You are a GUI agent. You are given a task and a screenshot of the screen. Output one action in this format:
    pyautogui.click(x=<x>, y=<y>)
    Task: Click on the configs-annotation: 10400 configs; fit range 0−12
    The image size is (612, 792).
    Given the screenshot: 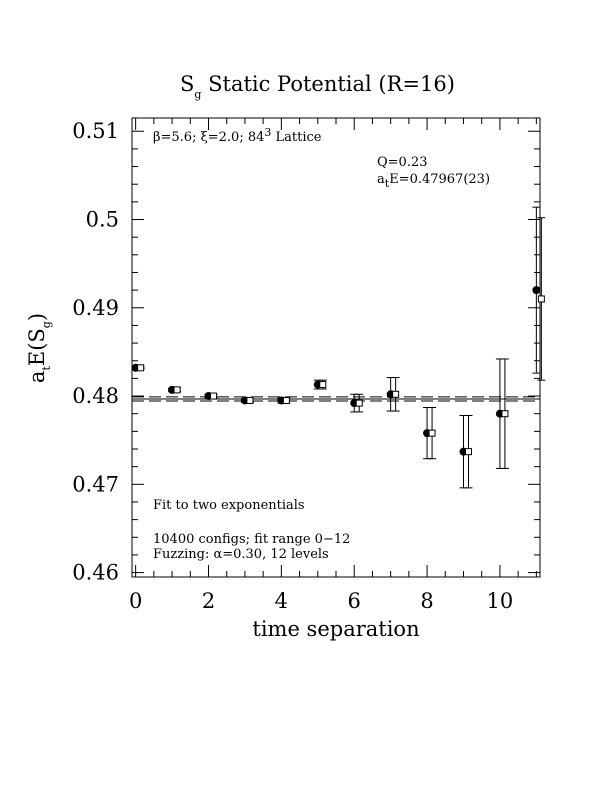 What is the action you would take?
    pyautogui.click(x=251, y=539)
    